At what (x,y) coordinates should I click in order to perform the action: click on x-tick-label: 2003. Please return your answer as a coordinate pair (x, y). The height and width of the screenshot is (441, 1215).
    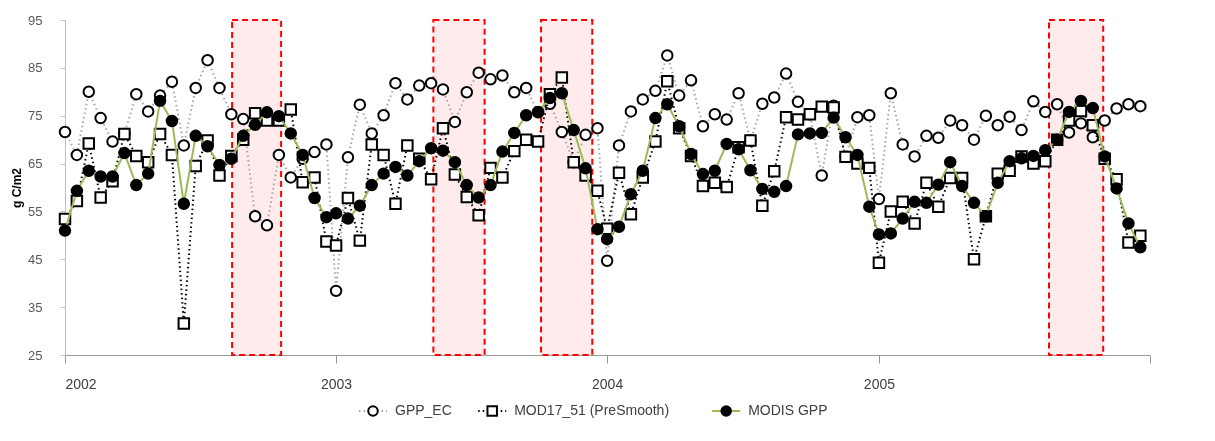
    Looking at the image, I should click on (336, 383).